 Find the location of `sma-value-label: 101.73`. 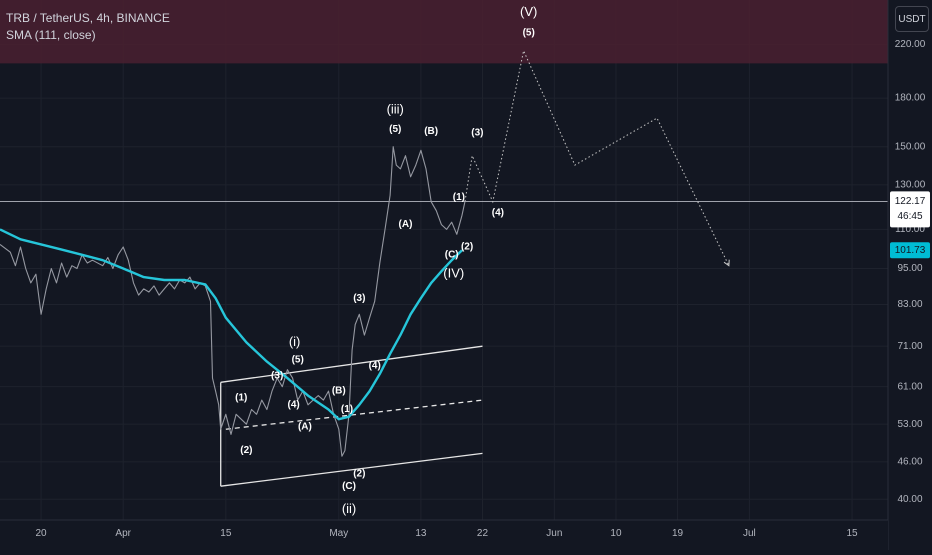

sma-value-label: 101.73 is located at coordinates (910, 250).